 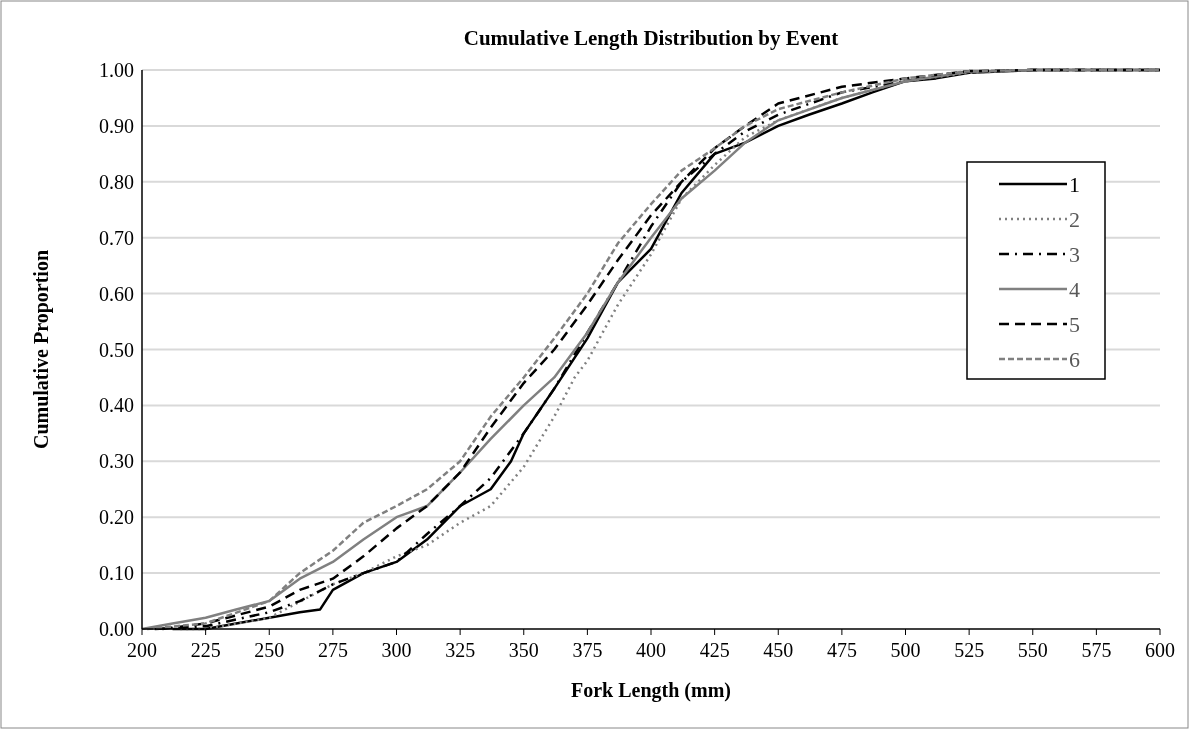 I want to click on x-tick-label: 275, so click(x=332, y=650).